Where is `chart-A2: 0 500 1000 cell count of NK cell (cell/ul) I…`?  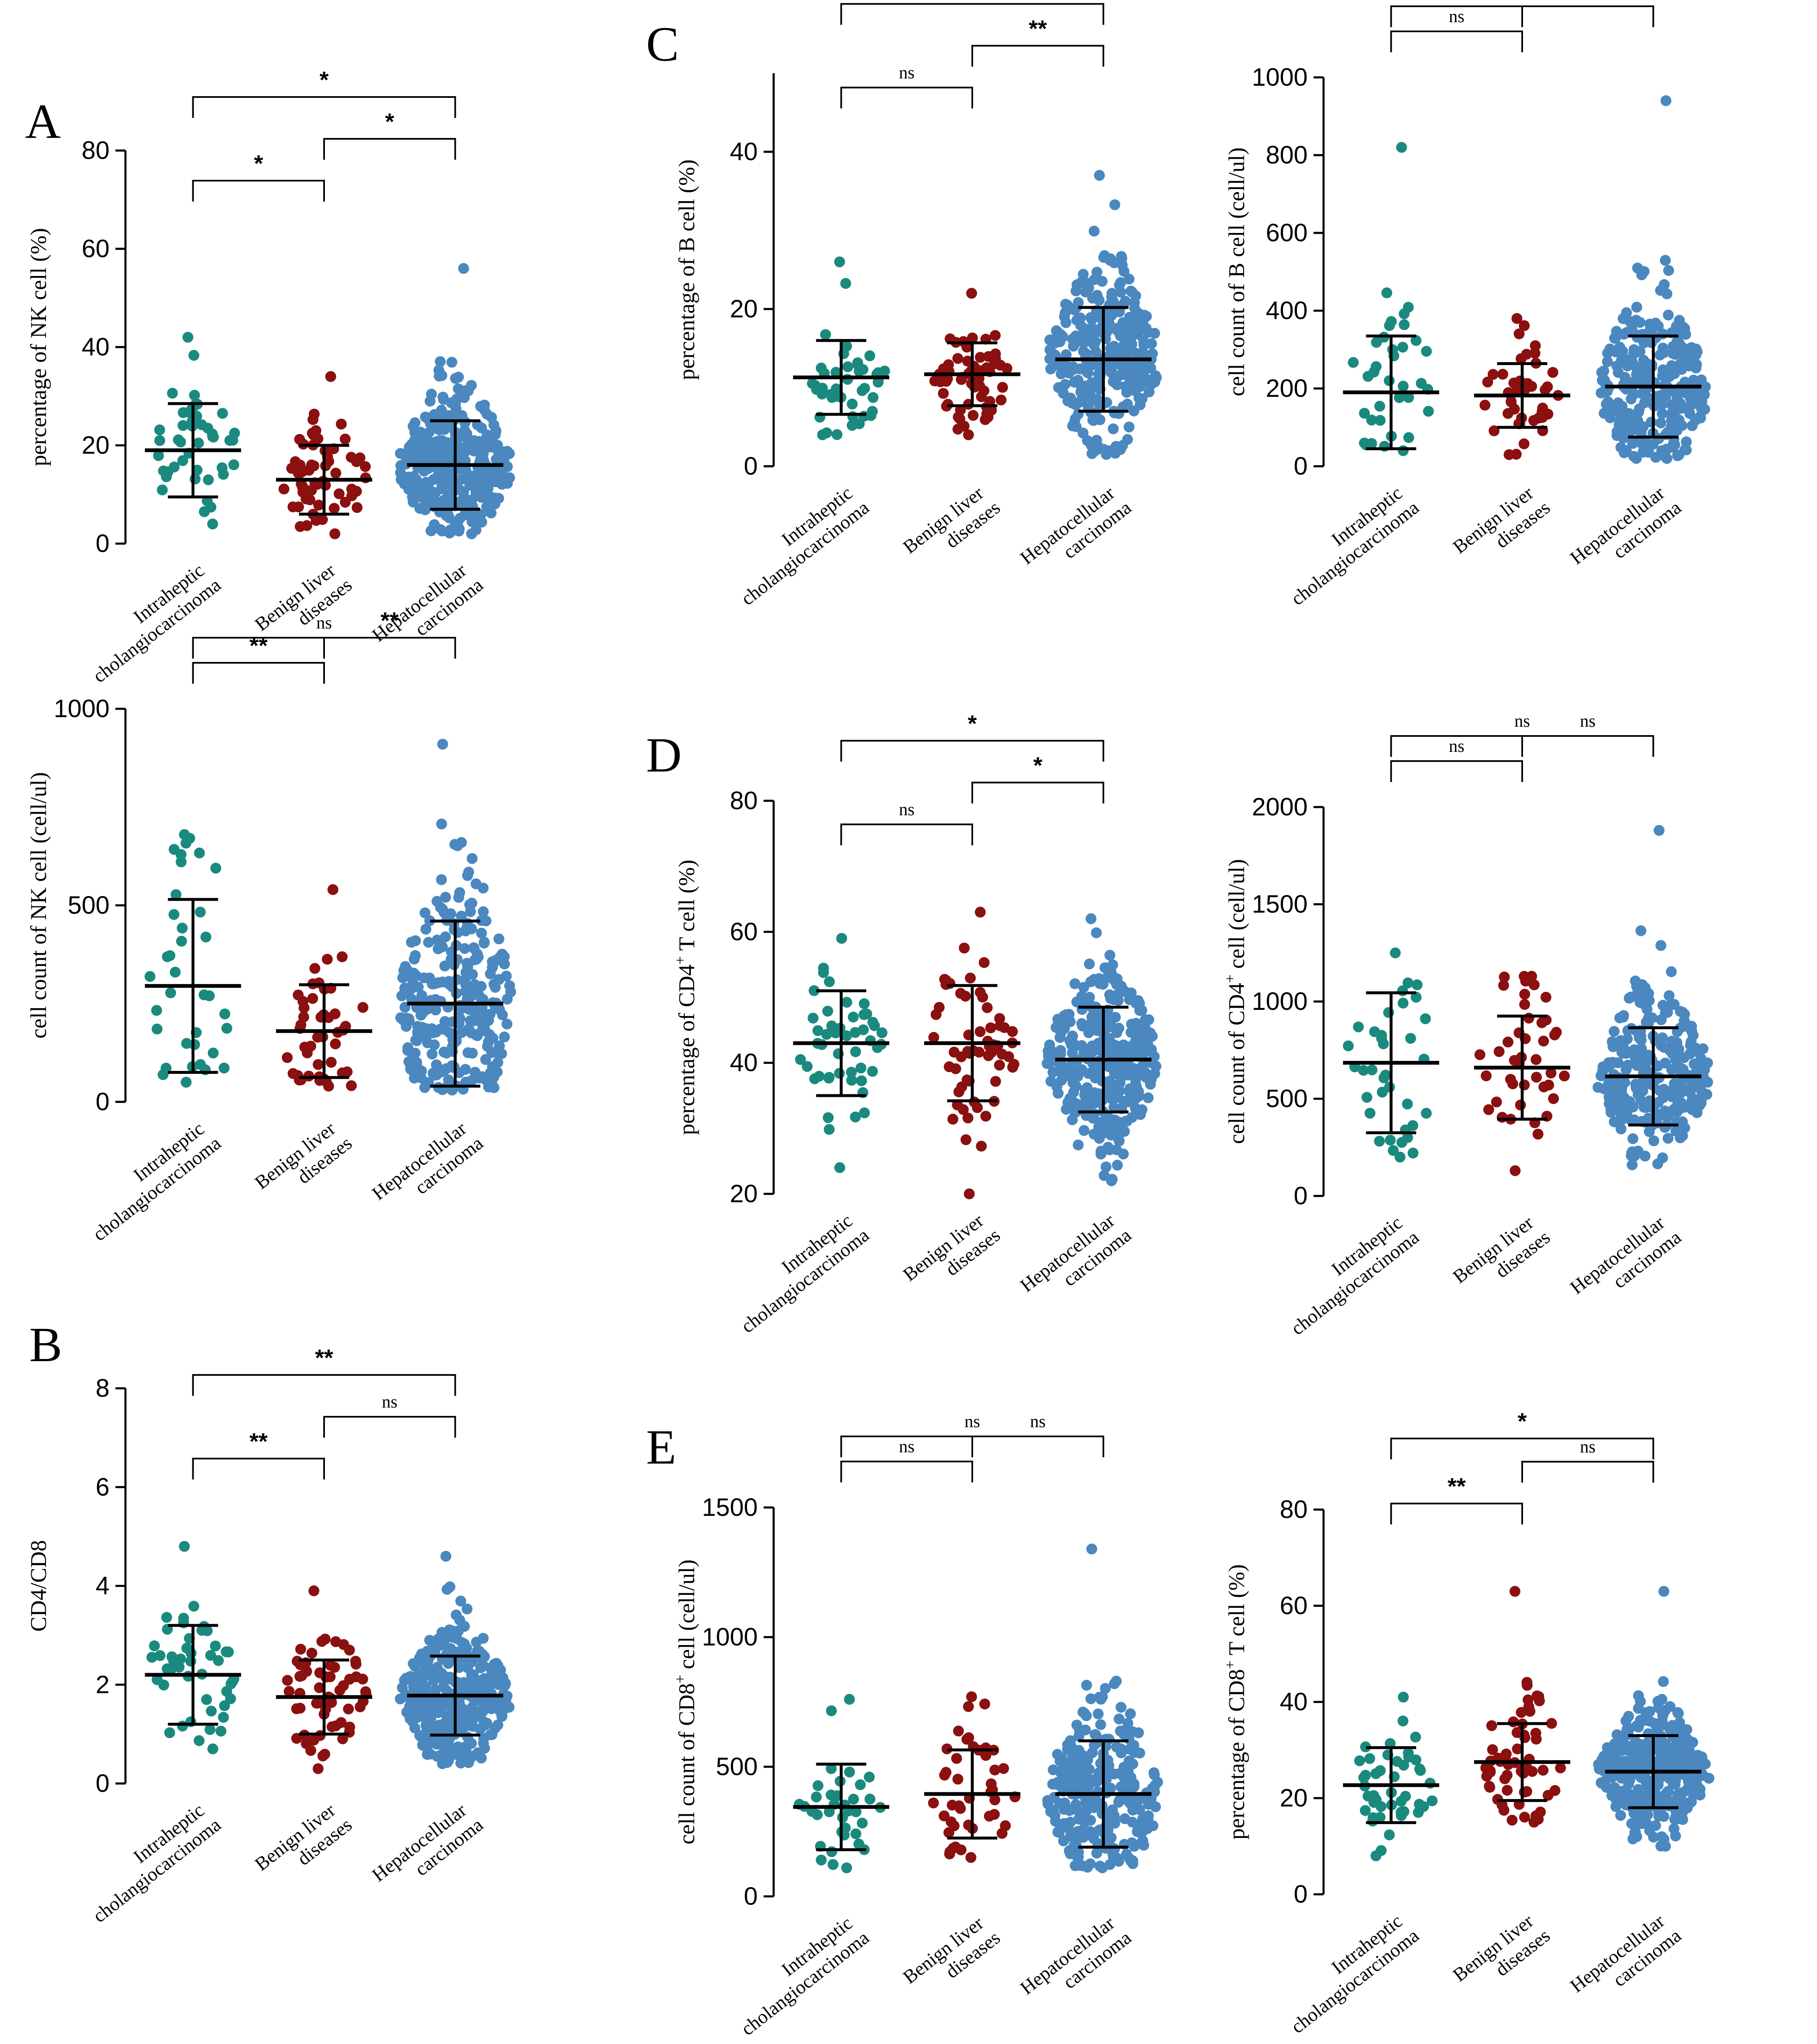 chart-A2: 0 500 1000 cell count of NK cell (cell/ul) I… is located at coordinates (271, 926).